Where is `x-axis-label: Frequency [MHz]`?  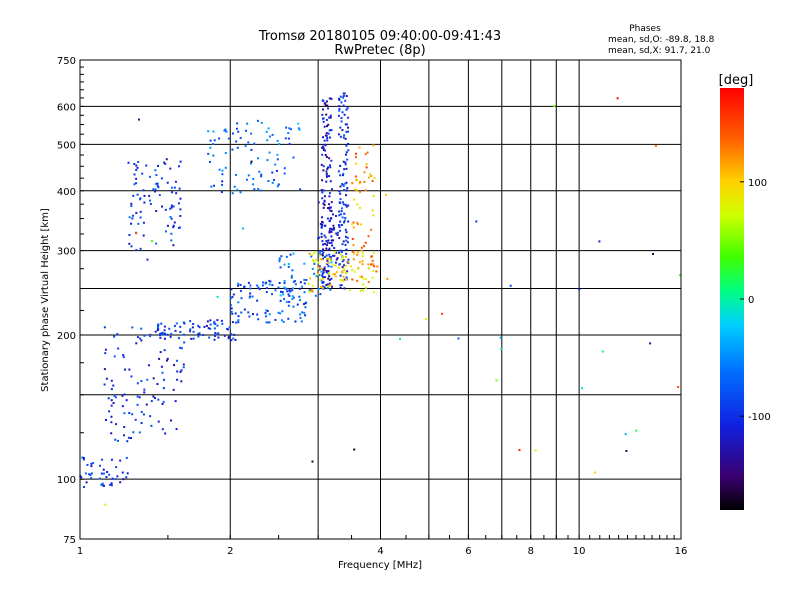 x-axis-label: Frequency [MHz] is located at coordinates (380, 565).